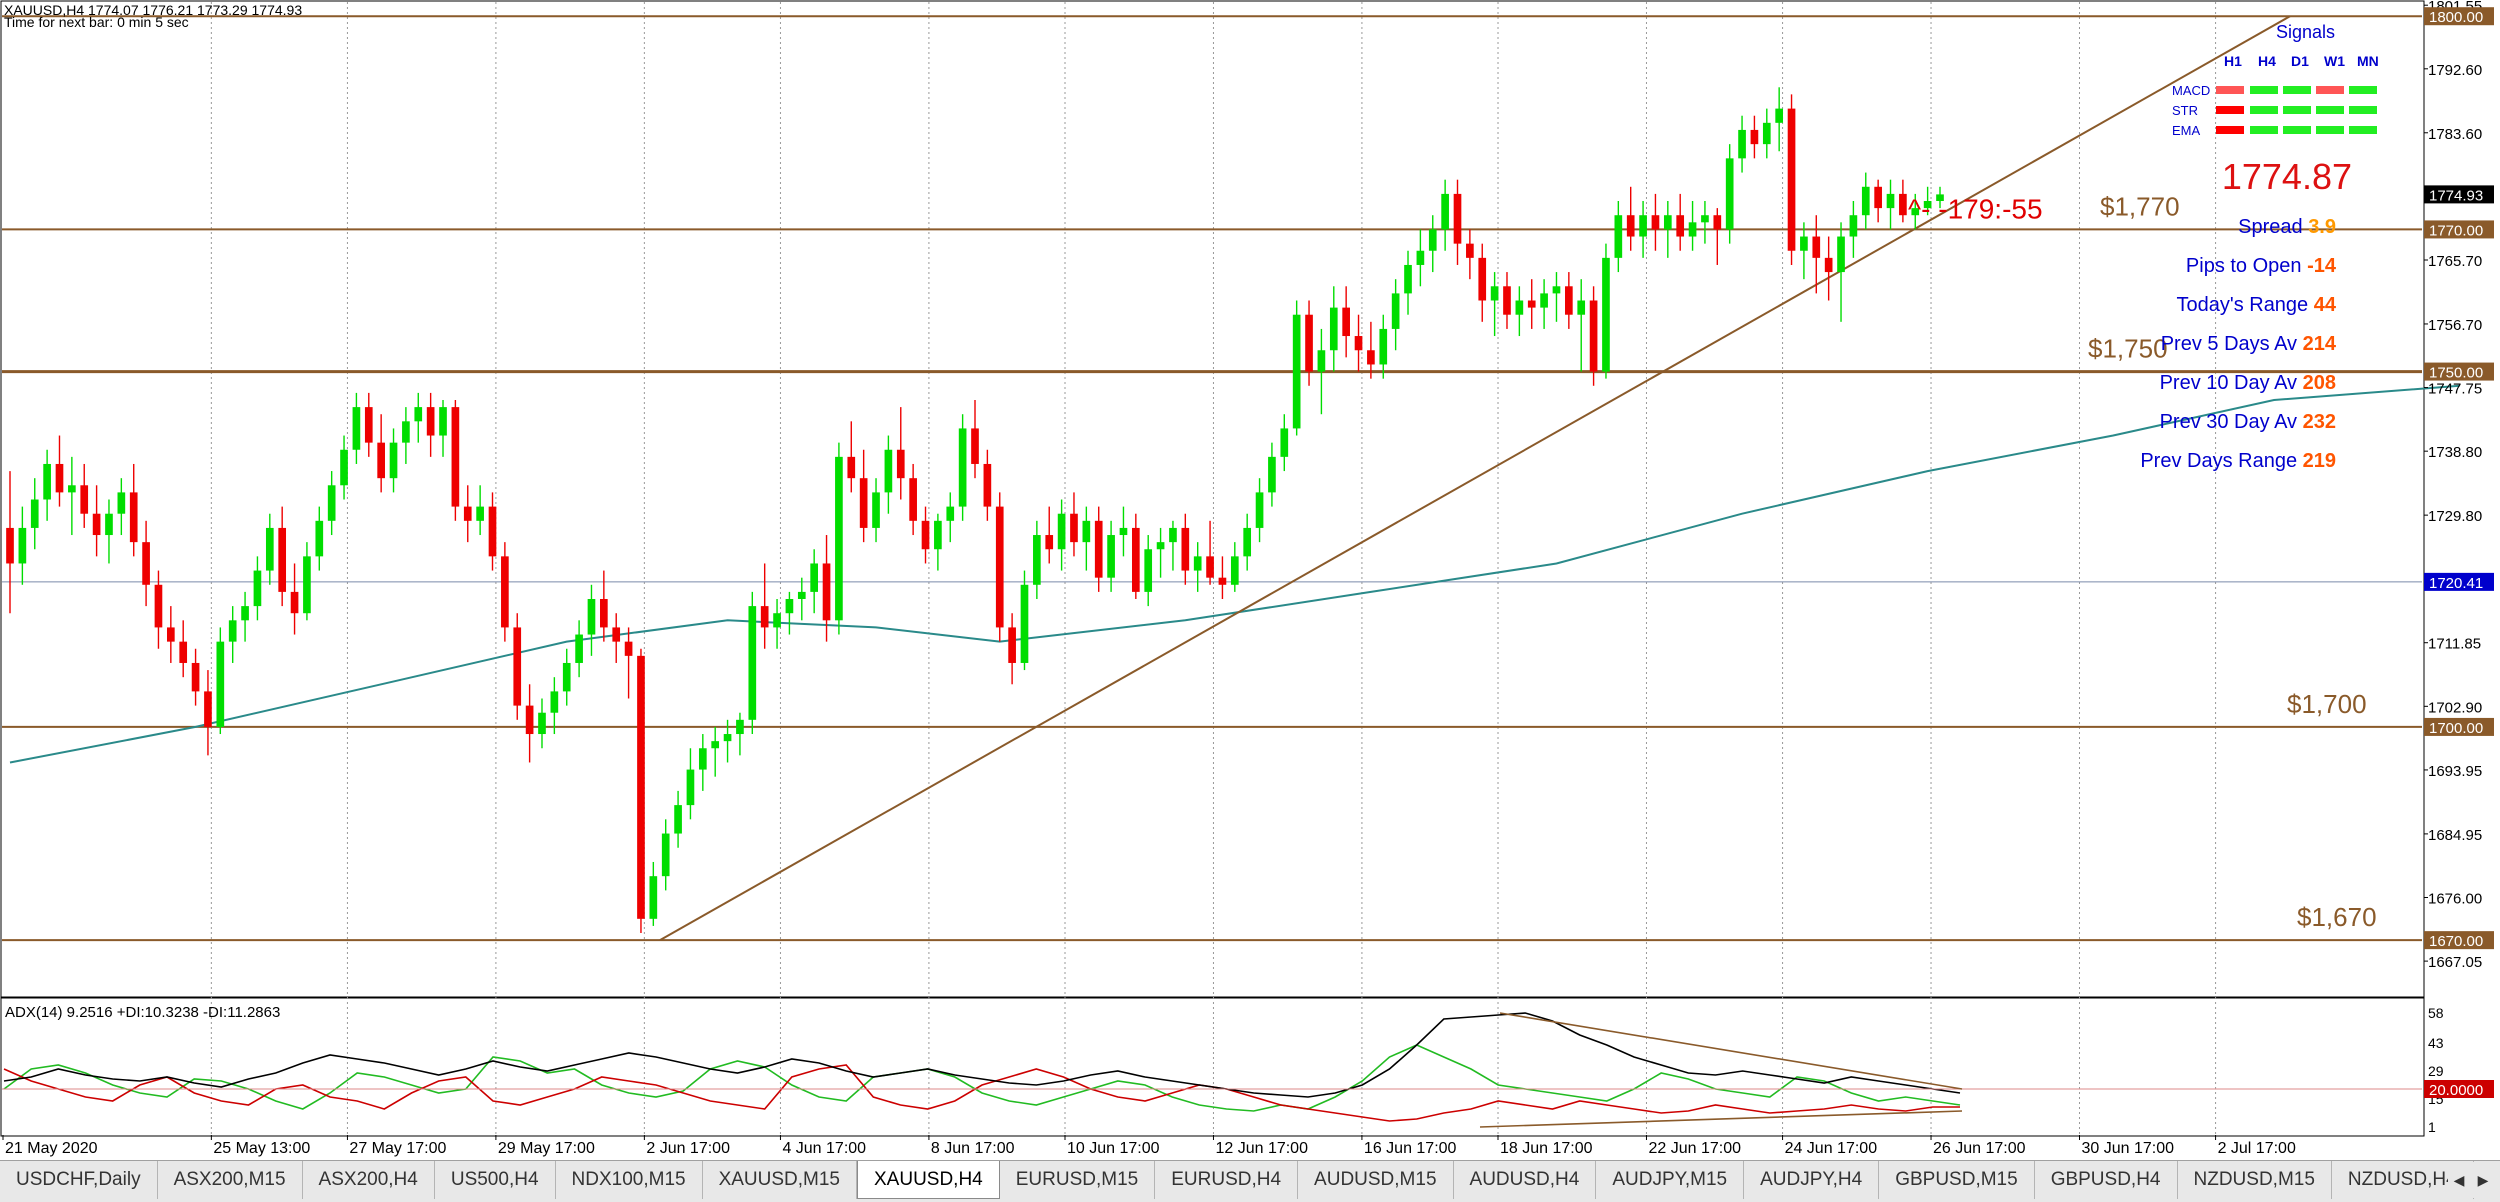  I want to click on chart-tab: AUDUSD,H4, so click(1525, 1180).